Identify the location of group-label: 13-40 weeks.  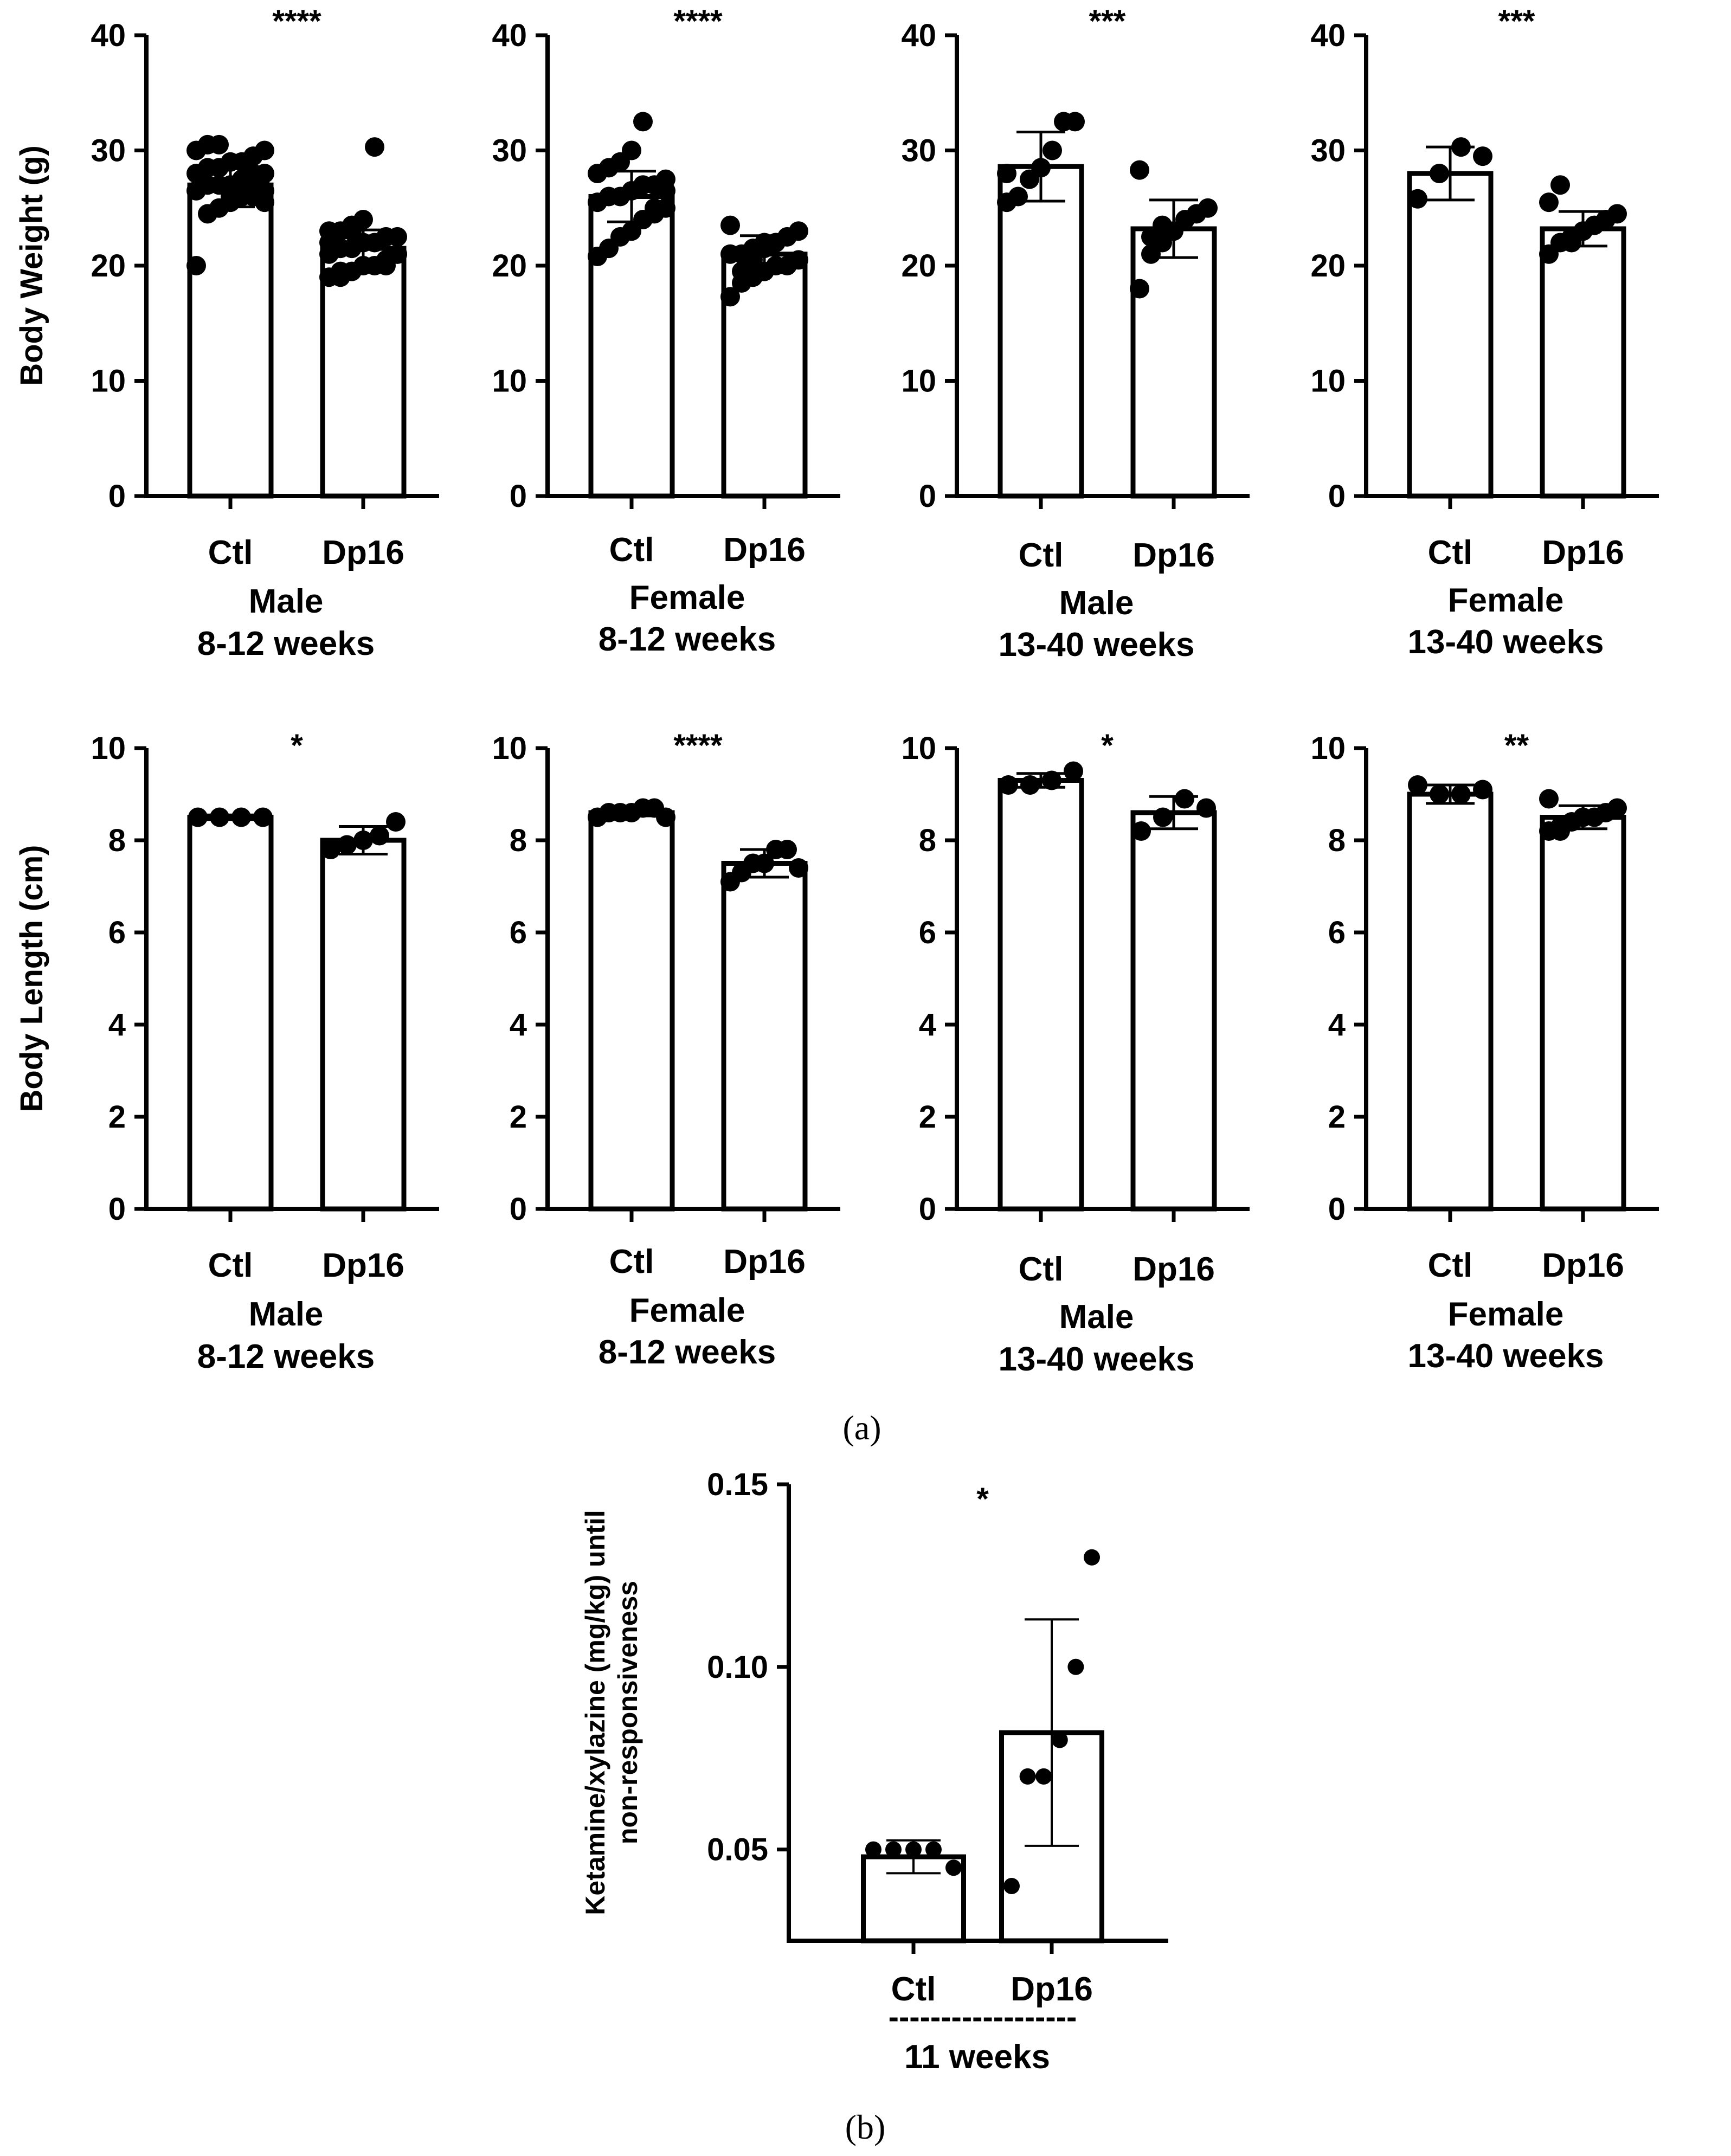
(1506, 642).